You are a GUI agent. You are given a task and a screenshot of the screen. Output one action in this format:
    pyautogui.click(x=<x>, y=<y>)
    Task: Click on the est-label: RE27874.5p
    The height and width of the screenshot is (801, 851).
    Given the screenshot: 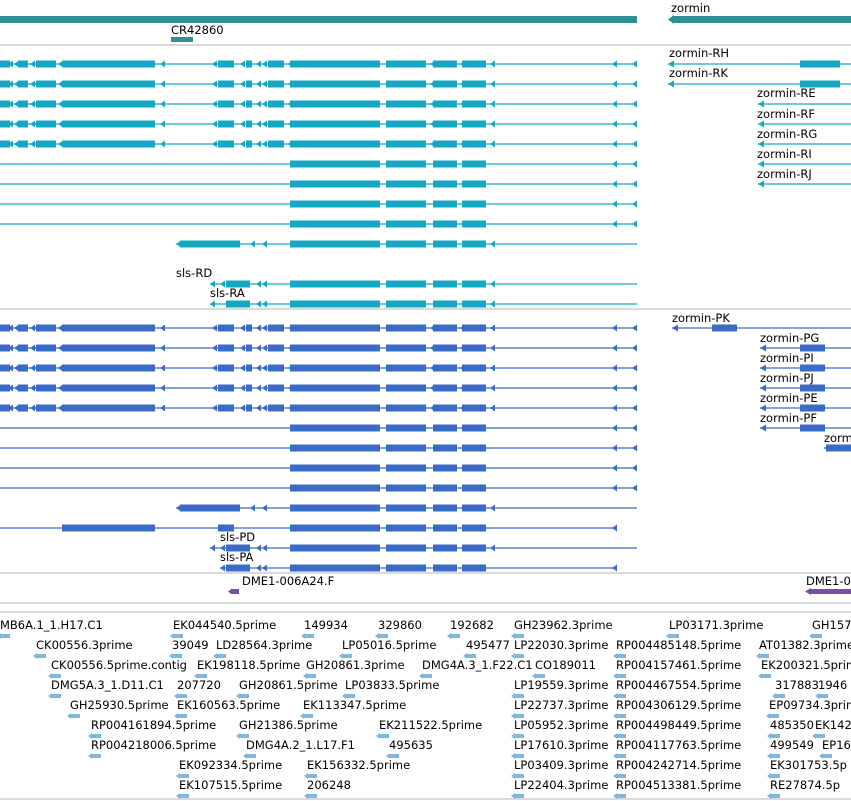 What is the action you would take?
    pyautogui.click(x=805, y=785)
    